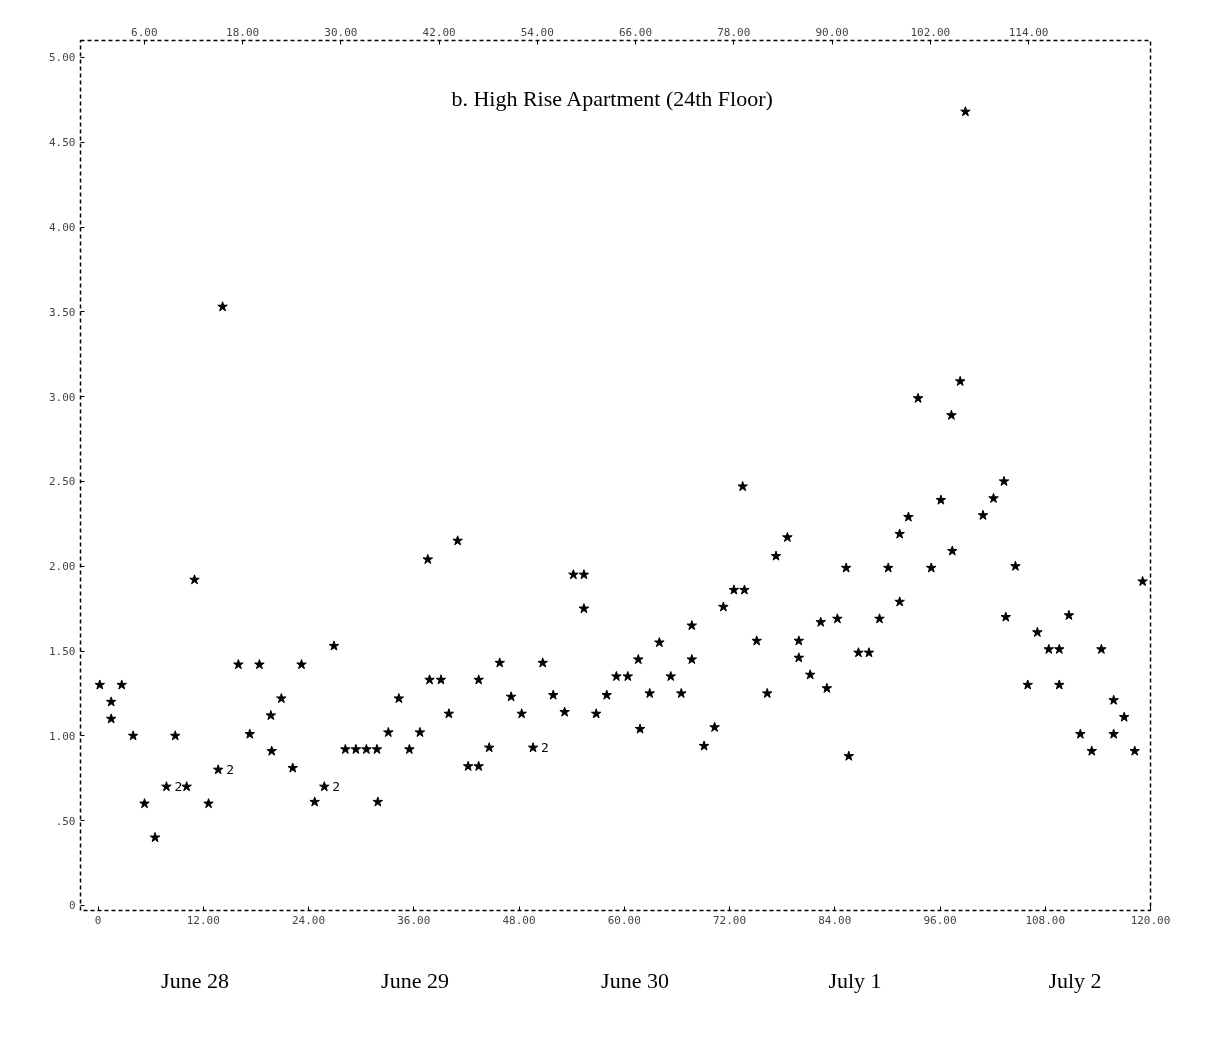 This screenshot has width=1223, height=1046. What do you see at coordinates (62, 143) in the screenshot?
I see `y-tick-label: 4.50` at bounding box center [62, 143].